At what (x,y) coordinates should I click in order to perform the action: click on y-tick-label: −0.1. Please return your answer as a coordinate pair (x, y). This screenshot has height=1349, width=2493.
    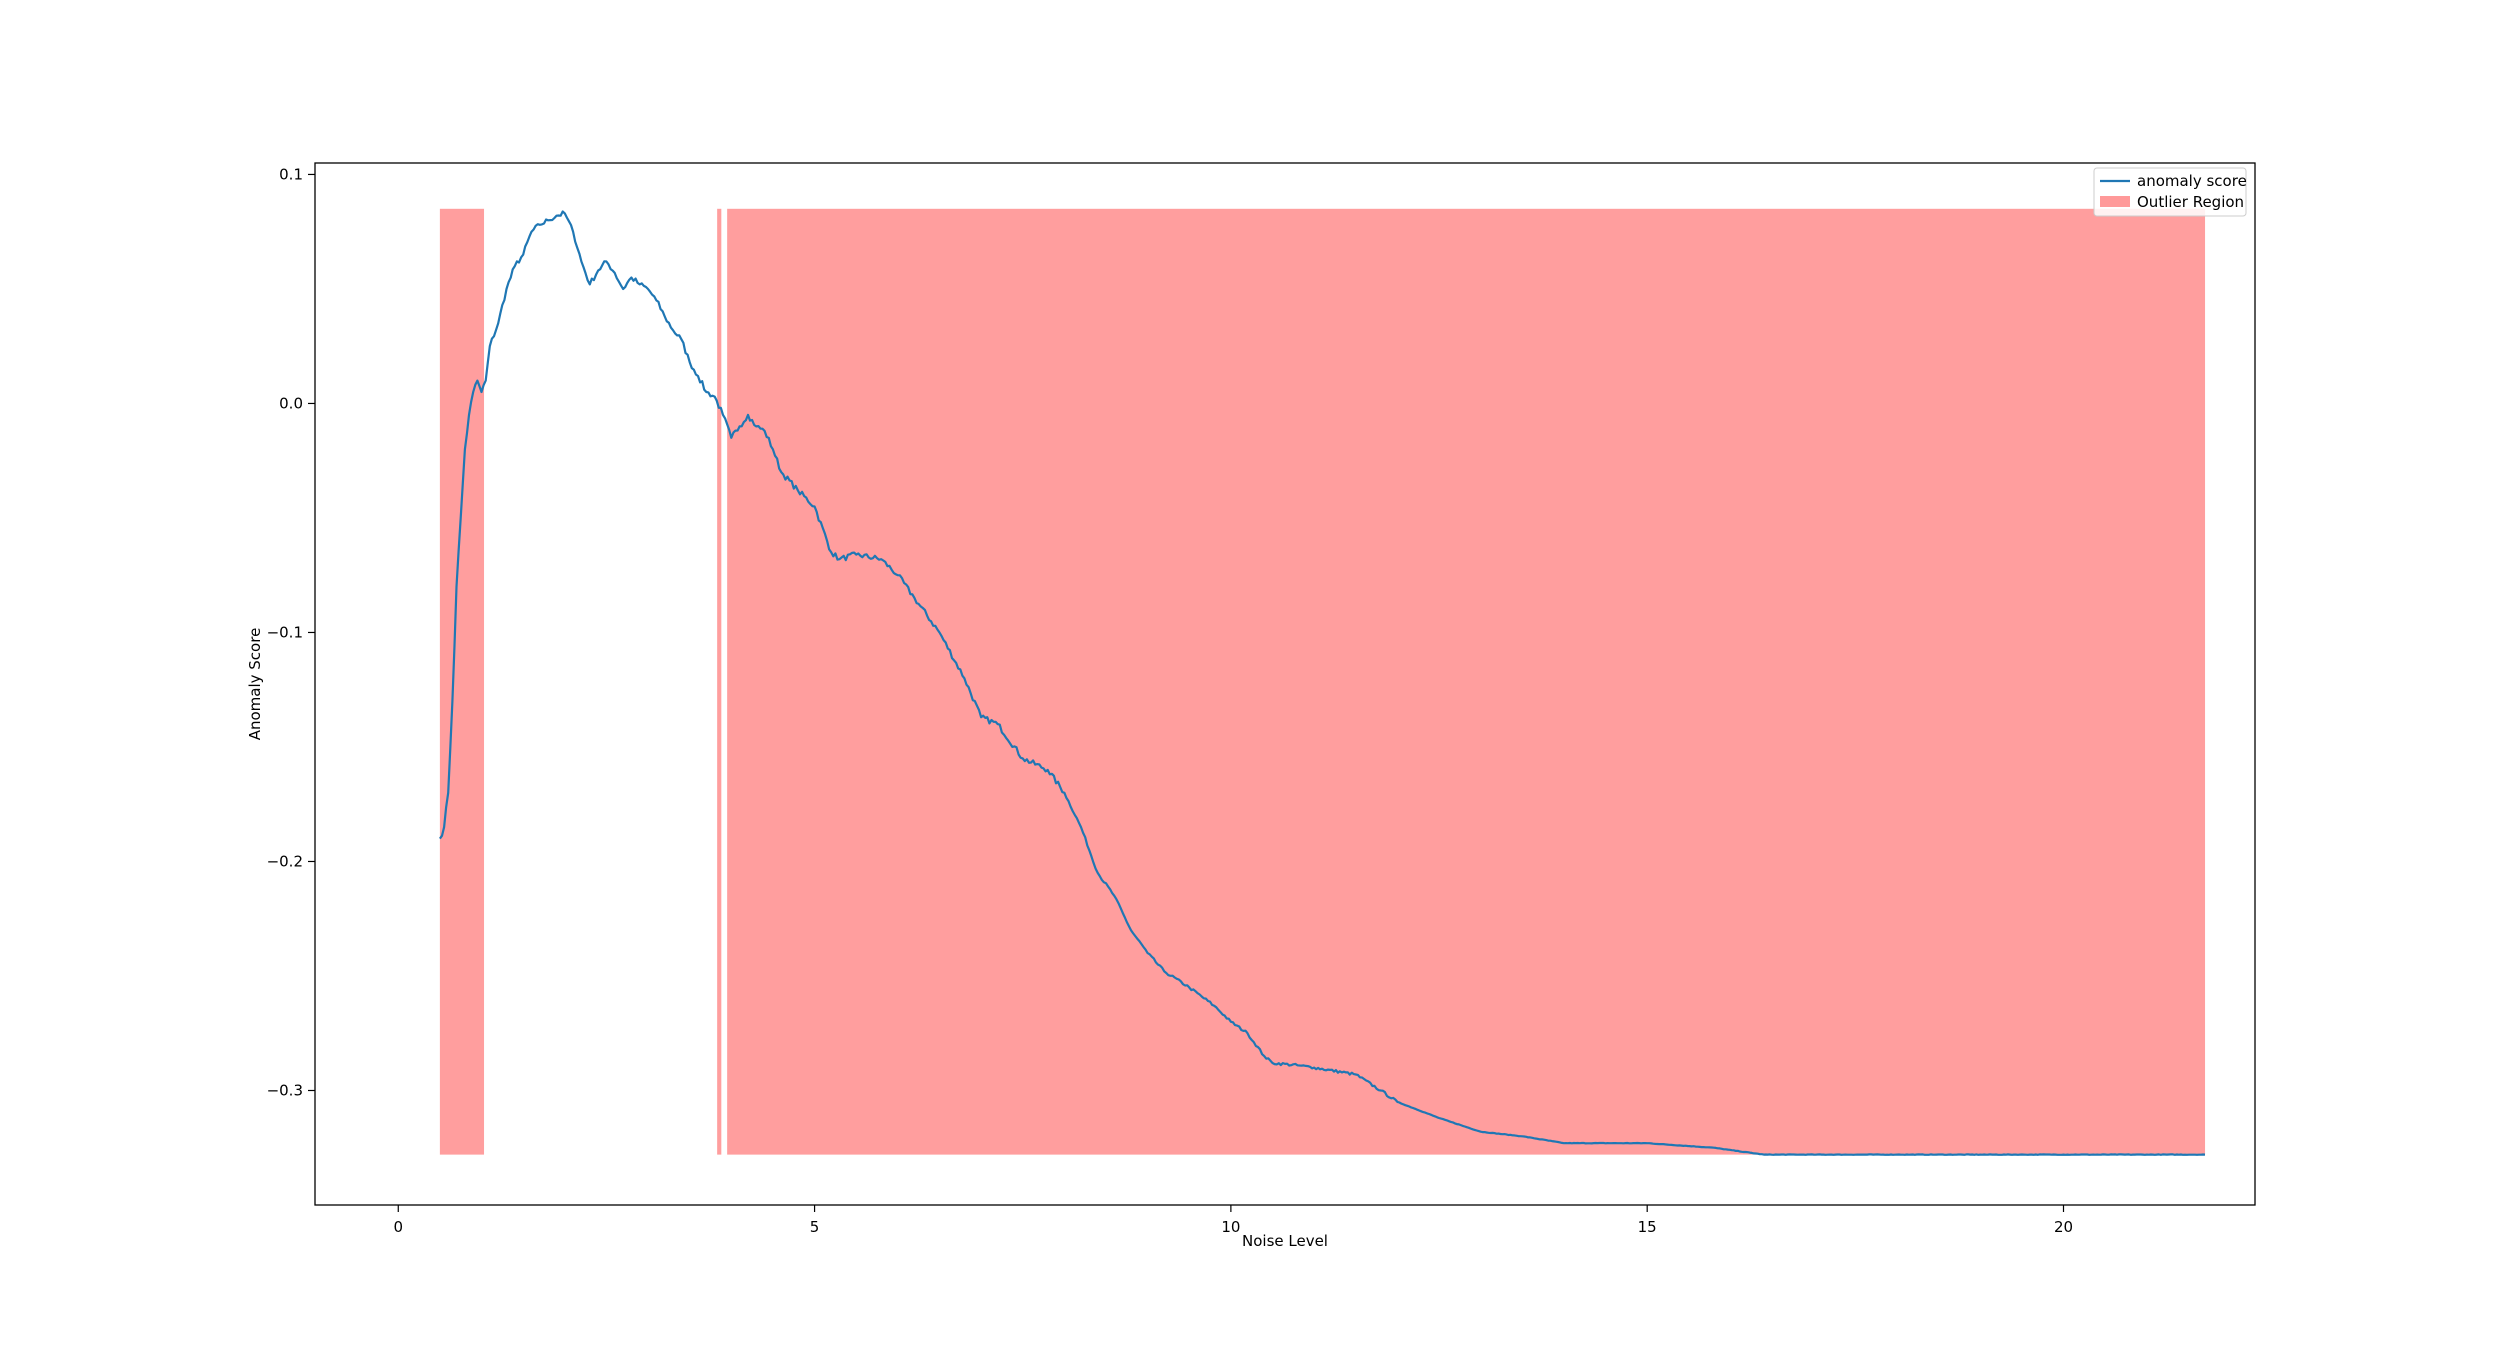
    Looking at the image, I should click on (285, 632).